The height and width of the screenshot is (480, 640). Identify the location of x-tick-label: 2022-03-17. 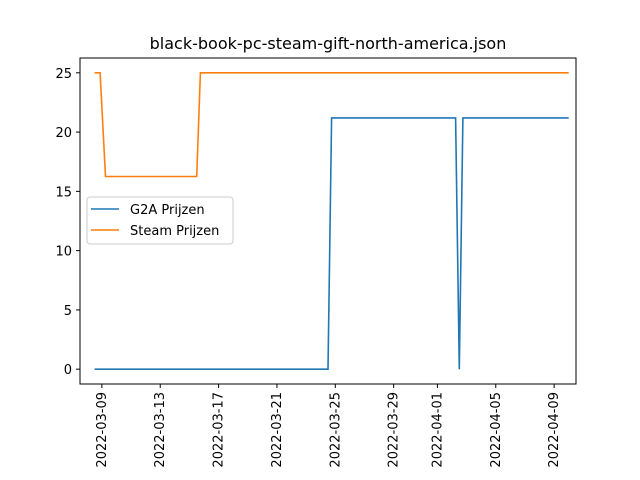
(219, 430).